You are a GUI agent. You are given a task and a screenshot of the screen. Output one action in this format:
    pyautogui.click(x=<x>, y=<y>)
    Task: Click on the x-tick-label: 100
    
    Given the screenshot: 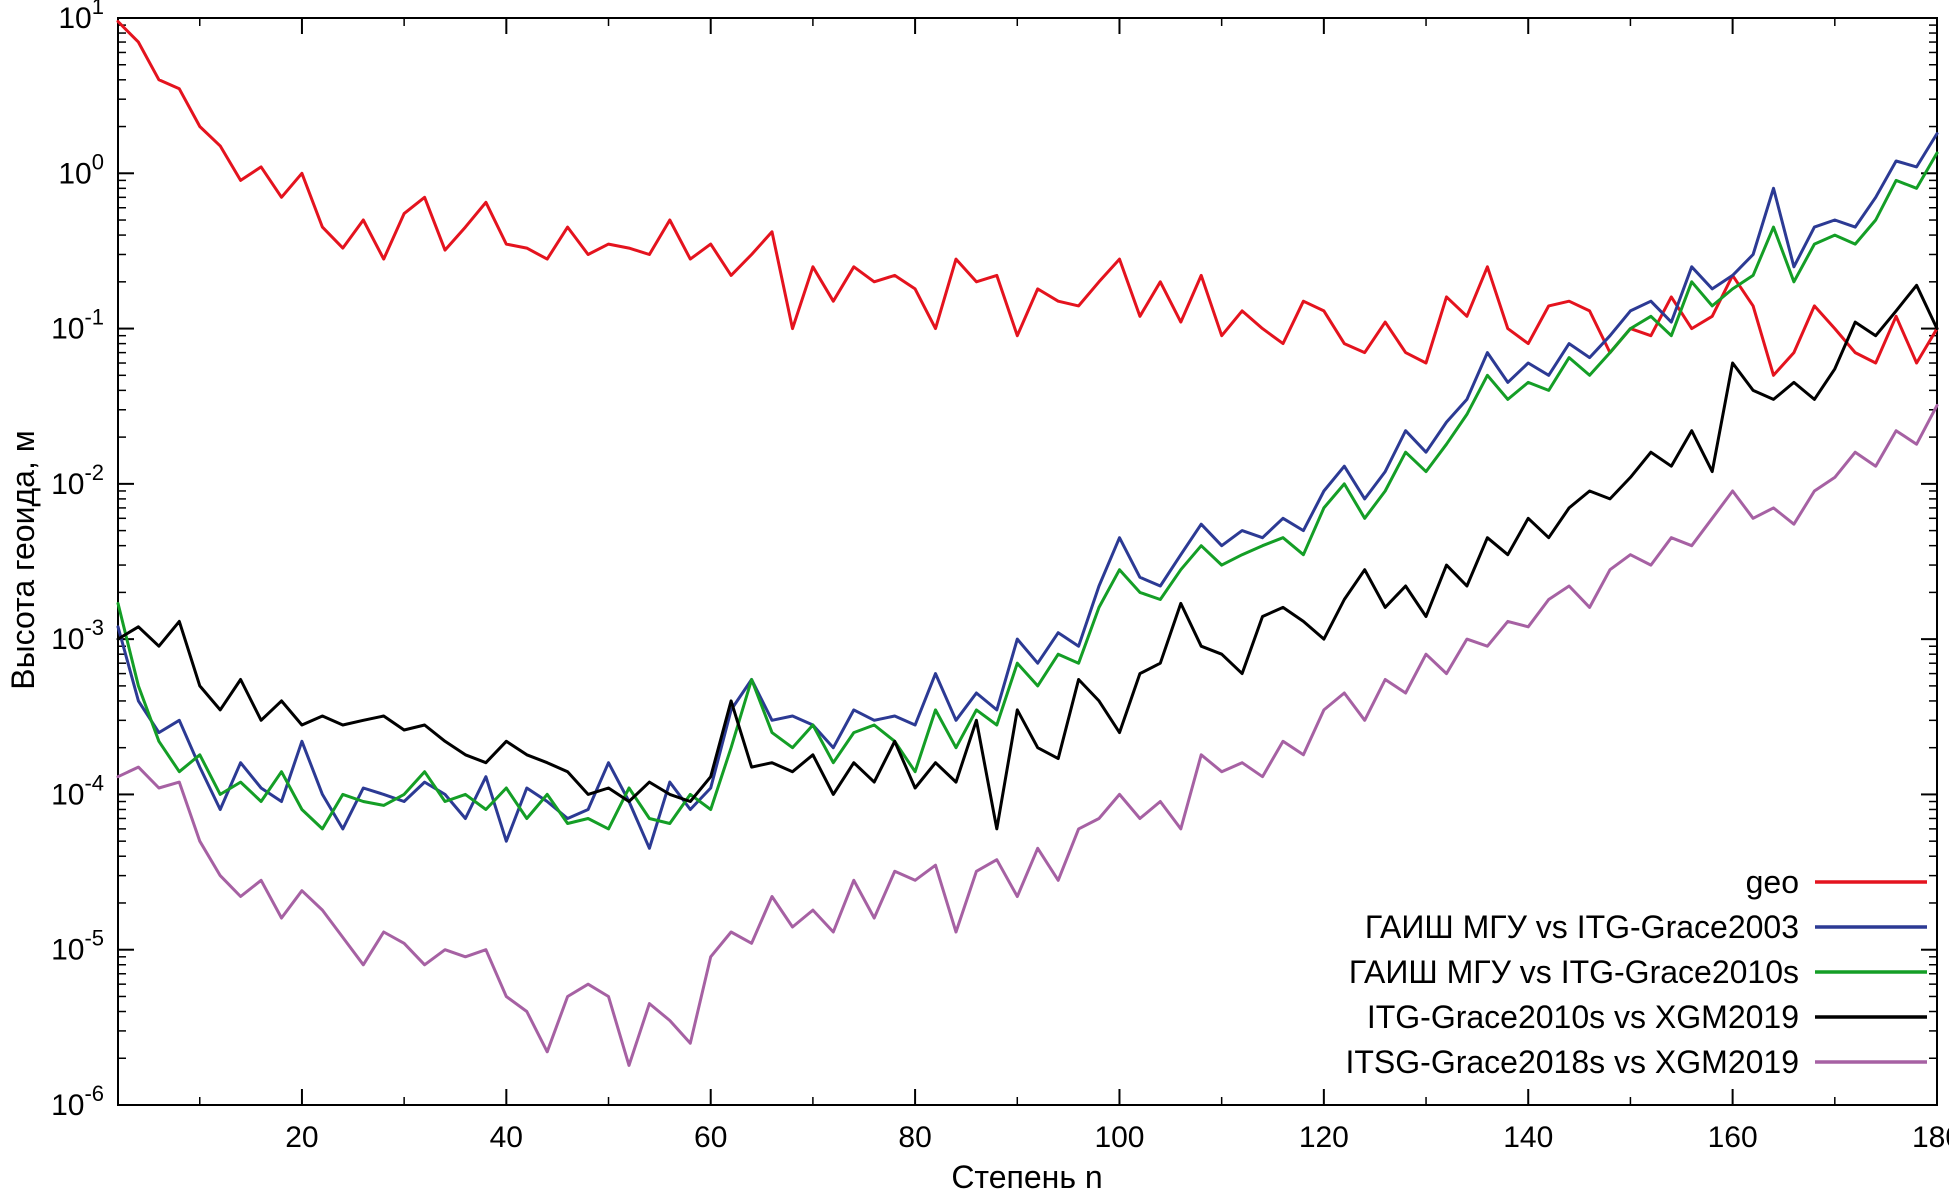 What is the action you would take?
    pyautogui.click(x=1119, y=1137)
    